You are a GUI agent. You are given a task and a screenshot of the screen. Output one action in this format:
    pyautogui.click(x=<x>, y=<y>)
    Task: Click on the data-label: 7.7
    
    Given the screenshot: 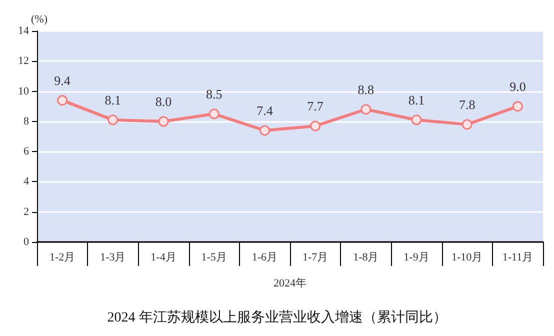 What is the action you would take?
    pyautogui.click(x=315, y=106)
    